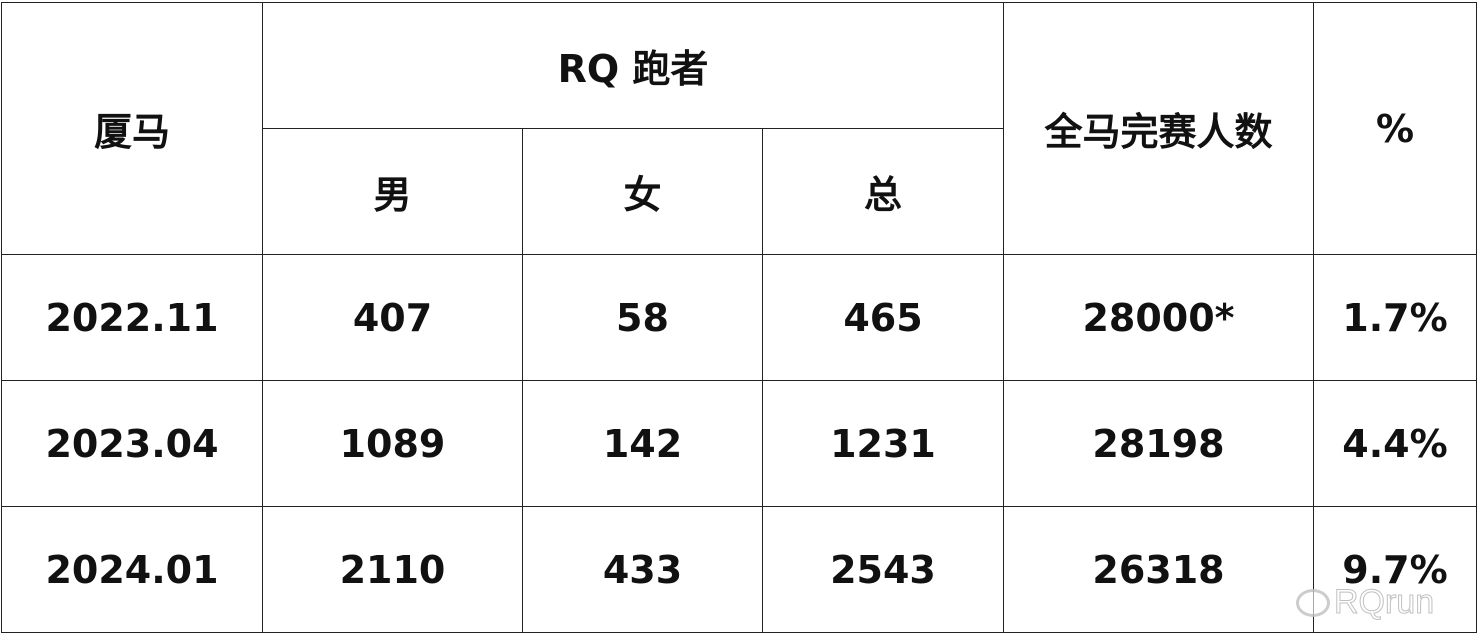 This screenshot has height=636, width=1477. I want to click on cell-percent: 1.7%, so click(1395, 317).